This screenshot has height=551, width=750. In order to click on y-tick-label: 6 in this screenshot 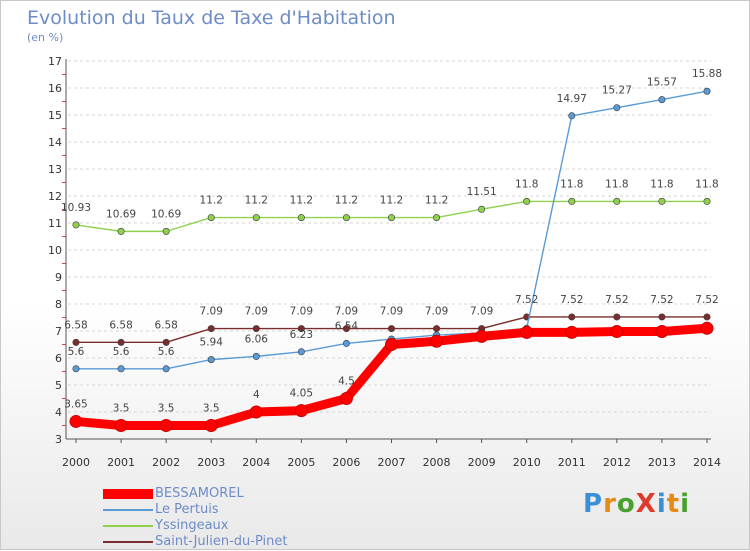, I will do `click(58, 358)`.